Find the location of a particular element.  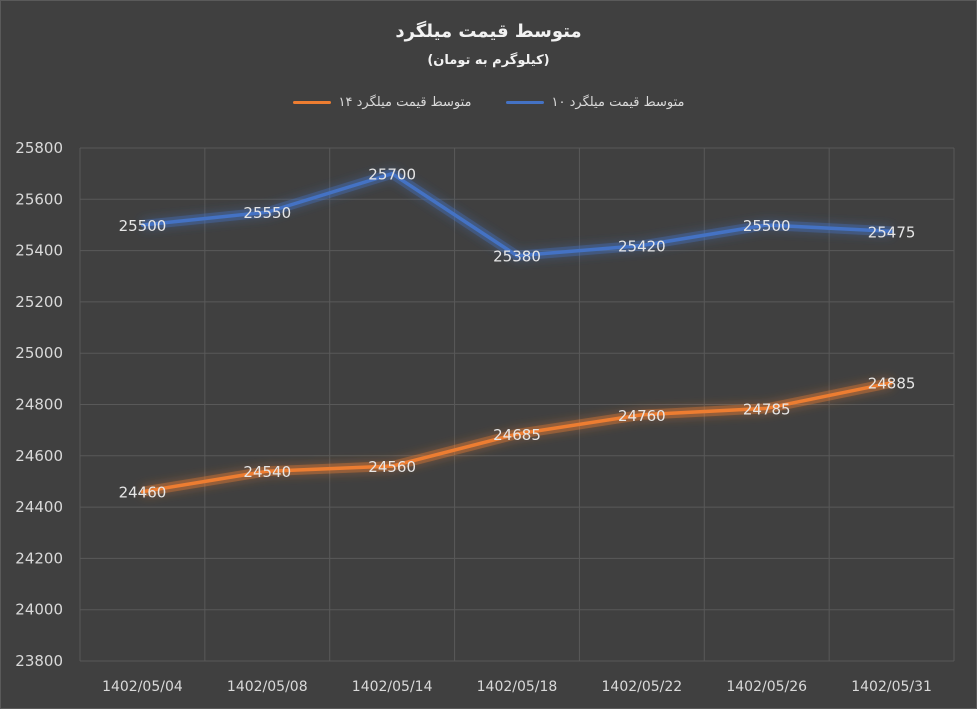

data-label: 24560 is located at coordinates (392, 467).